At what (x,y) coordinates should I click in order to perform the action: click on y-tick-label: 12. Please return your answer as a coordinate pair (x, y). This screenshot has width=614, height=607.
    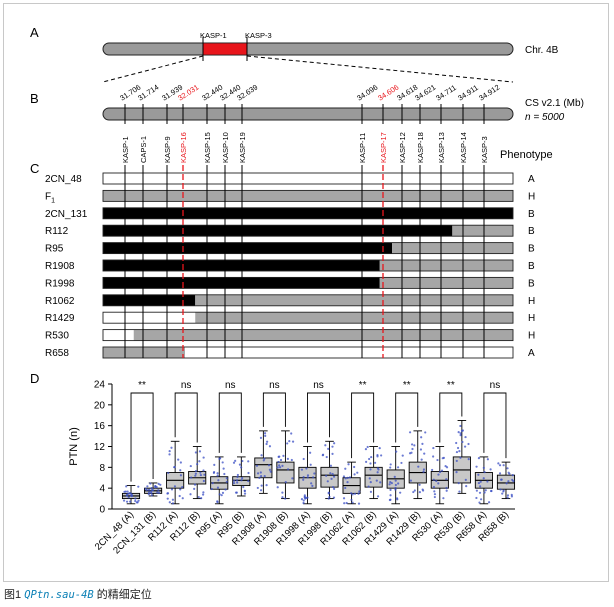
    Looking at the image, I should click on (100, 447).